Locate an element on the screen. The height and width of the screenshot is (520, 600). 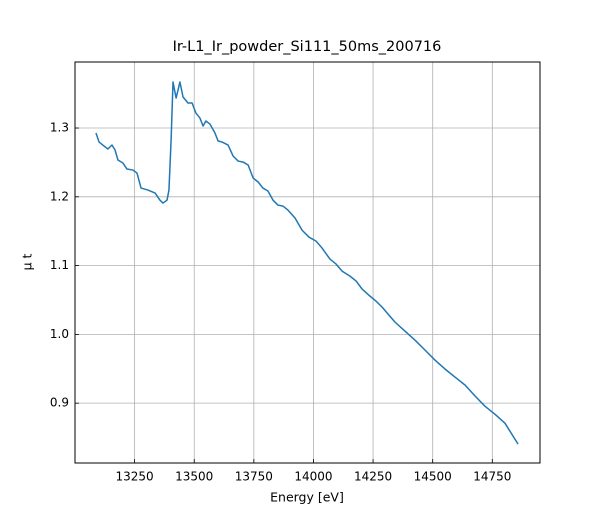
x-tick-label: 14250 is located at coordinates (373, 477).